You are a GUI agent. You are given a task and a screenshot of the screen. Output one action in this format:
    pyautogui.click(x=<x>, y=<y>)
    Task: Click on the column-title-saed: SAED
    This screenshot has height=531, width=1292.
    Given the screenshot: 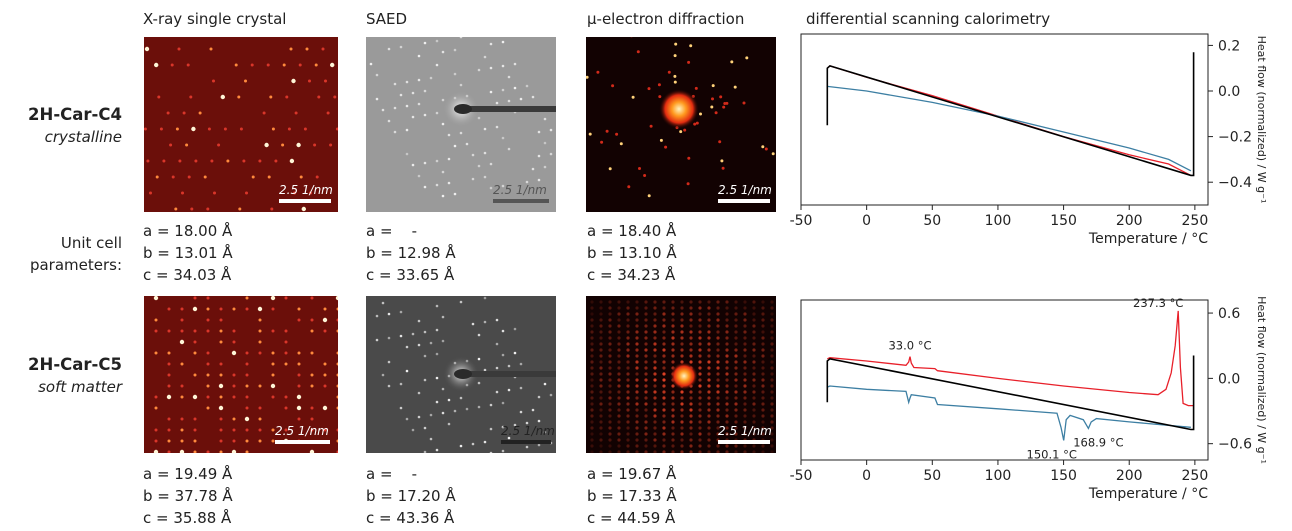 What is the action you would take?
    pyautogui.click(x=387, y=19)
    